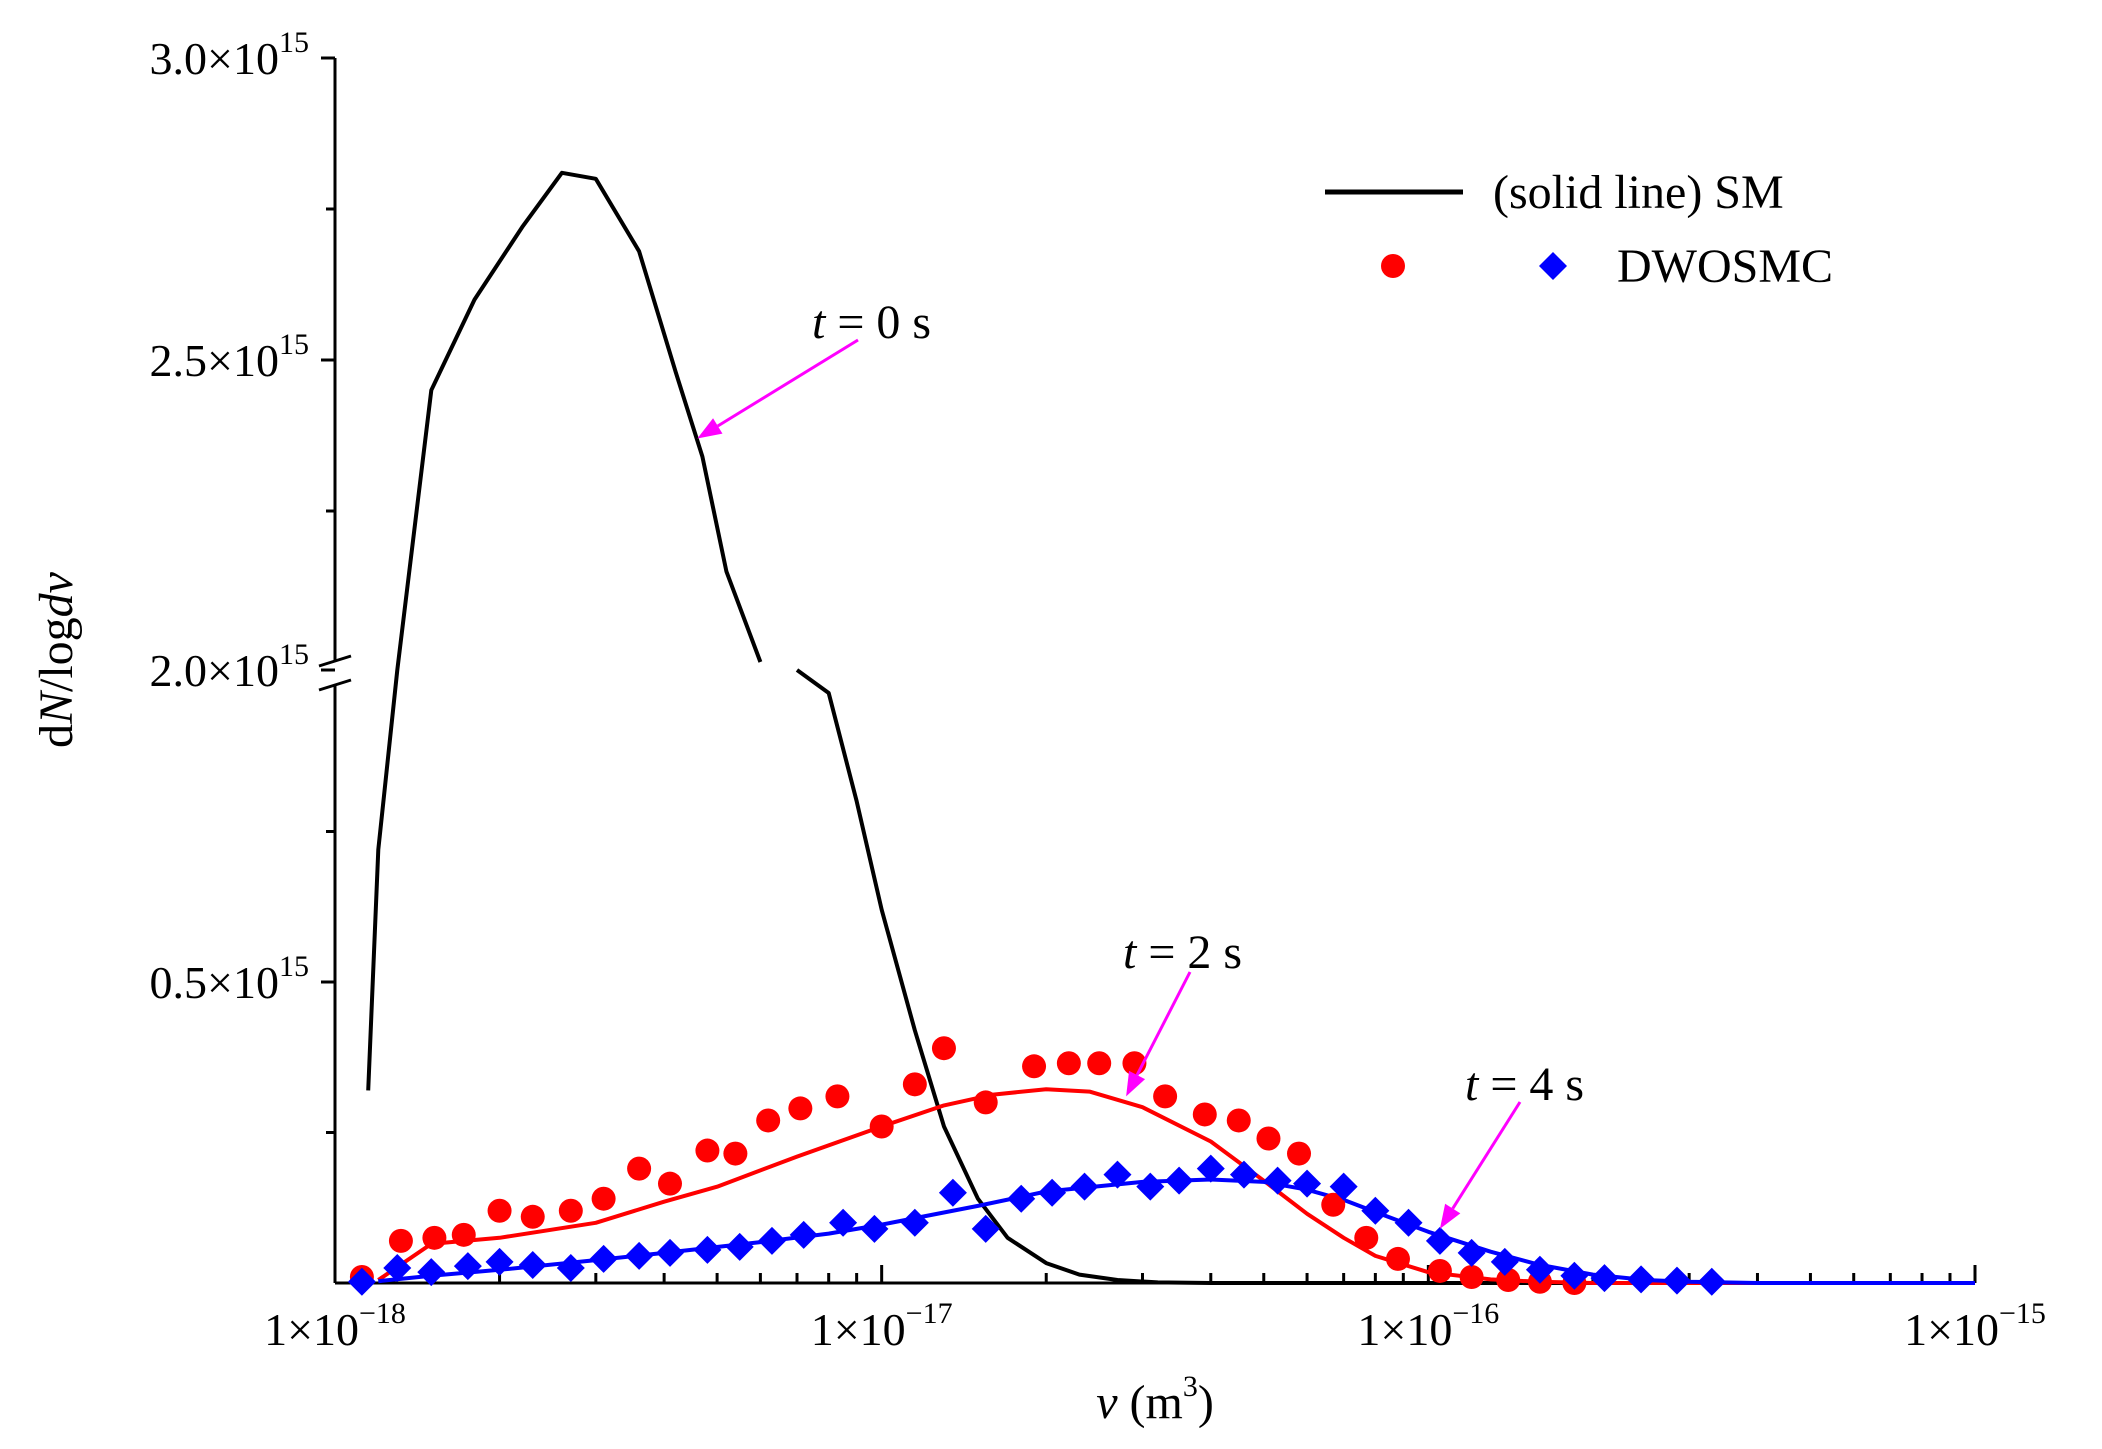  What do you see at coordinates (1638, 192) in the screenshot?
I see `legend-line-label: (solid line) SM` at bounding box center [1638, 192].